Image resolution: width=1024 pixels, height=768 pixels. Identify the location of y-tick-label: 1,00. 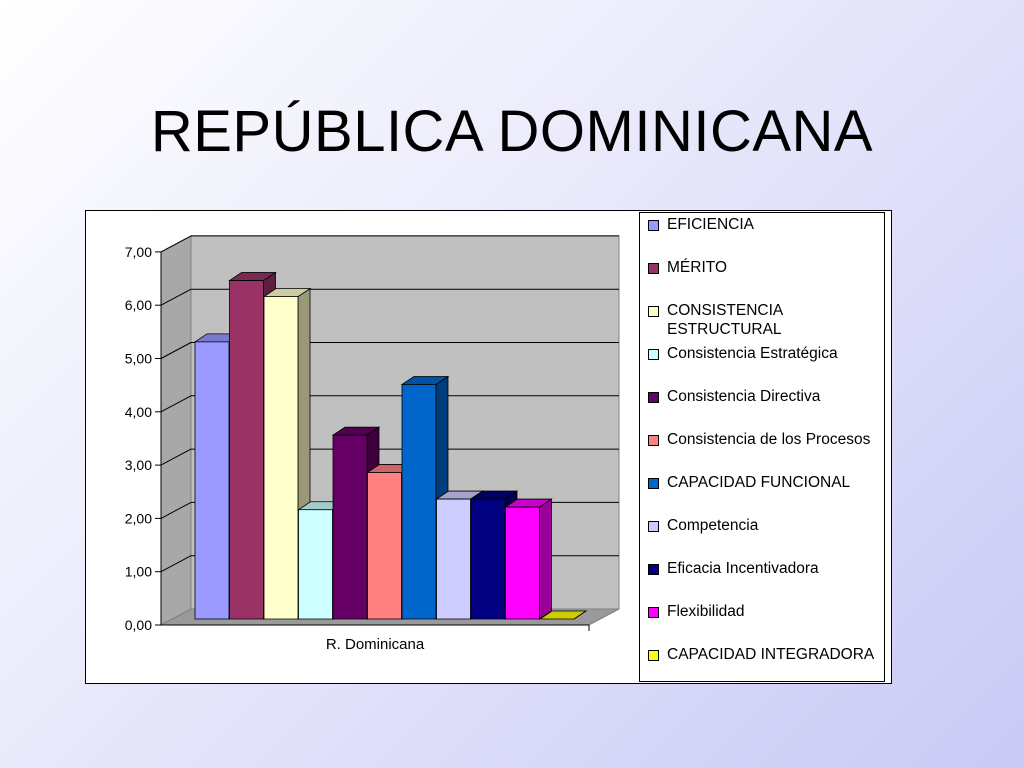
(138, 572).